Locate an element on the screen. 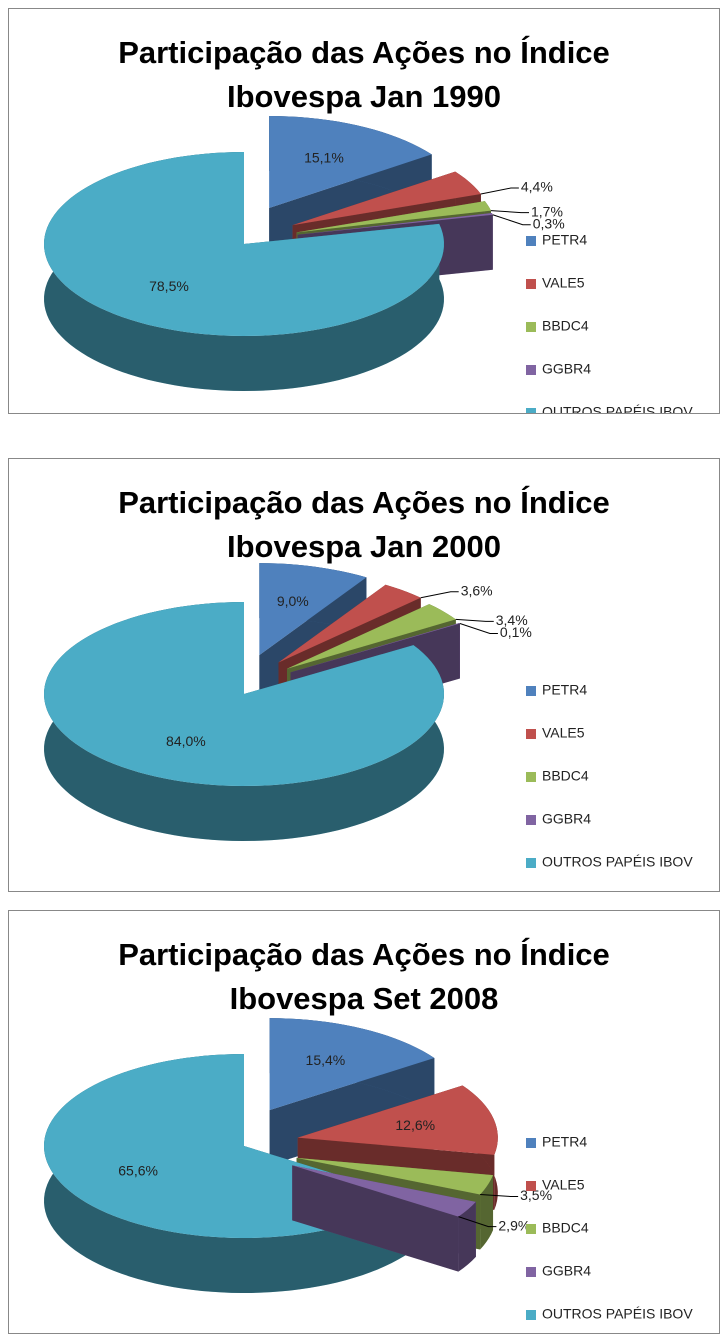 This screenshot has height=1336, width=722. data-label: 3,6% is located at coordinates (477, 590).